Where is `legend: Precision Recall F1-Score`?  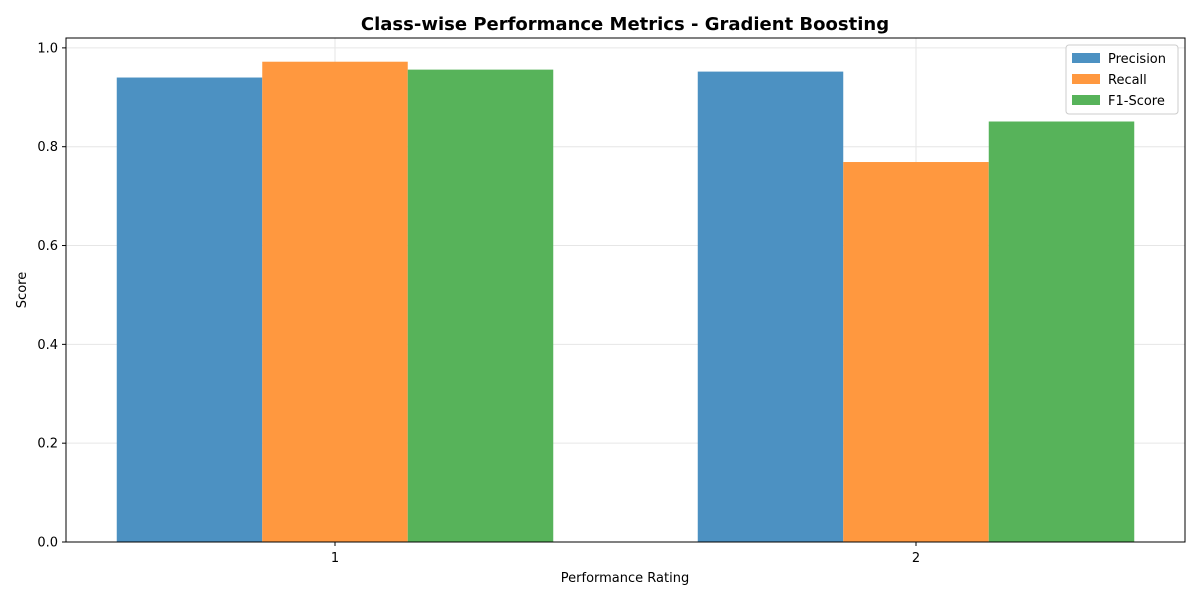
legend: Precision Recall F1-Score is located at coordinates (1122, 79).